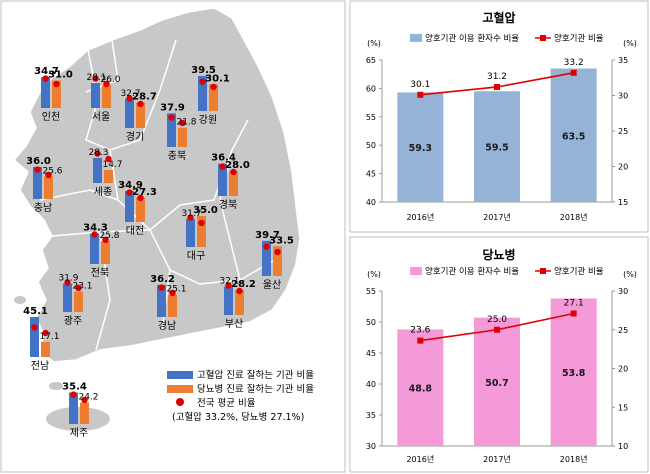  I want to click on region-name: 전남, so click(40, 366).